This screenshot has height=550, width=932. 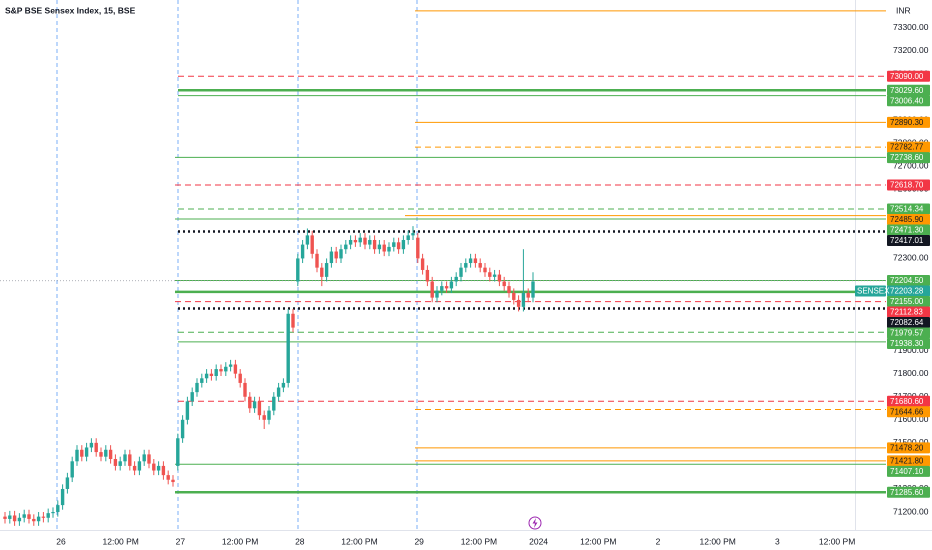 I want to click on price-badge-label: 72738.60, so click(x=907, y=157).